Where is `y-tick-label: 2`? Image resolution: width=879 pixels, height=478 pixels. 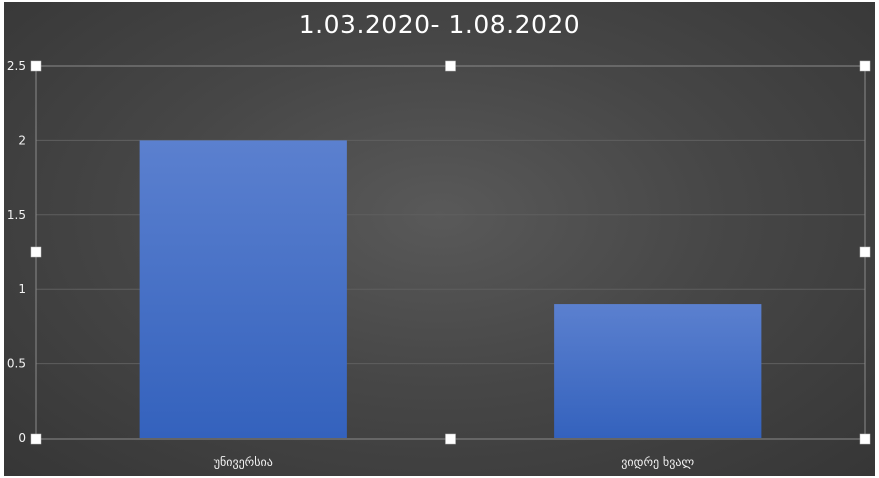
y-tick-label: 2 is located at coordinates (22, 140).